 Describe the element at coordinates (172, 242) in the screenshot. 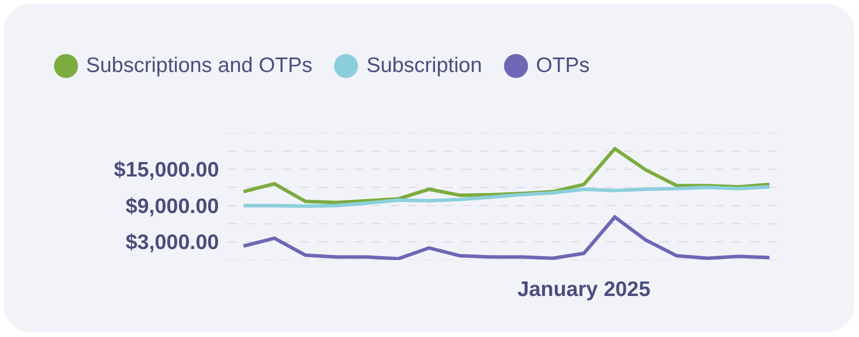

I see `y-tick-label: $3,000.00` at that location.